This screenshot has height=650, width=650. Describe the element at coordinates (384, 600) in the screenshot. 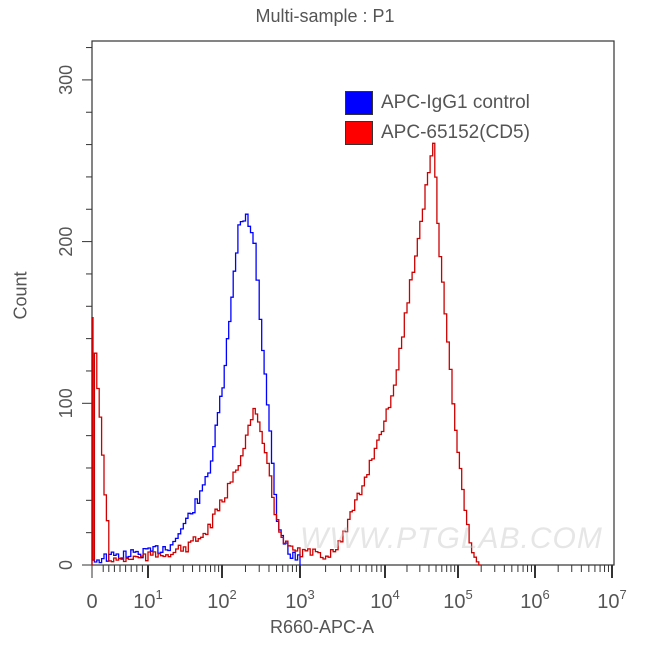

I see `svg-text: 10⁴` at that location.